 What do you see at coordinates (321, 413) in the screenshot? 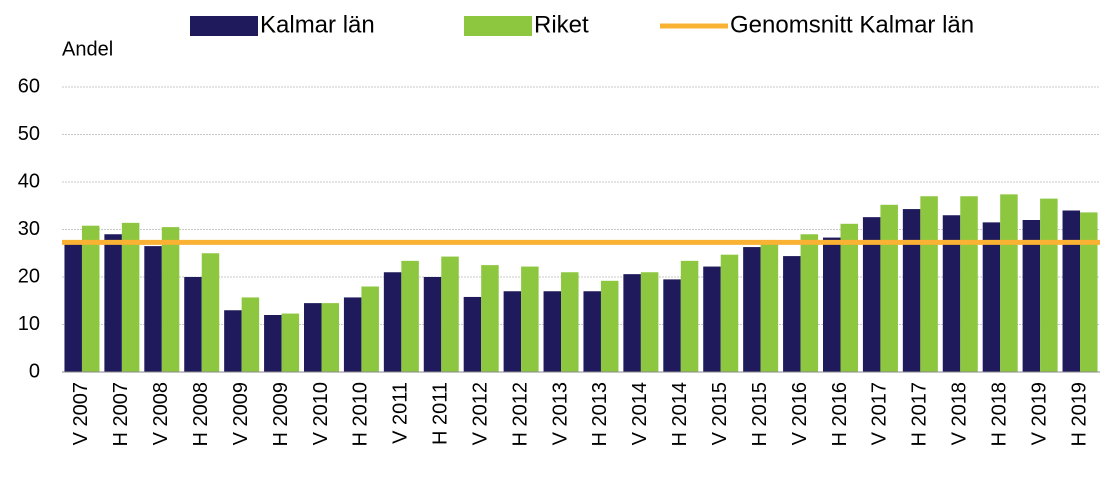
I see `x-tick-label: V 2010` at bounding box center [321, 413].